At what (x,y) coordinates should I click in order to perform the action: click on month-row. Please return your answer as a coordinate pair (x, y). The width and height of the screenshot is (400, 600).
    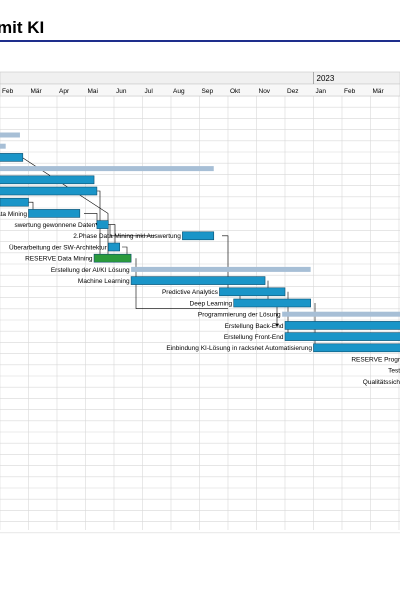
    Looking at the image, I should click on (200, 90).